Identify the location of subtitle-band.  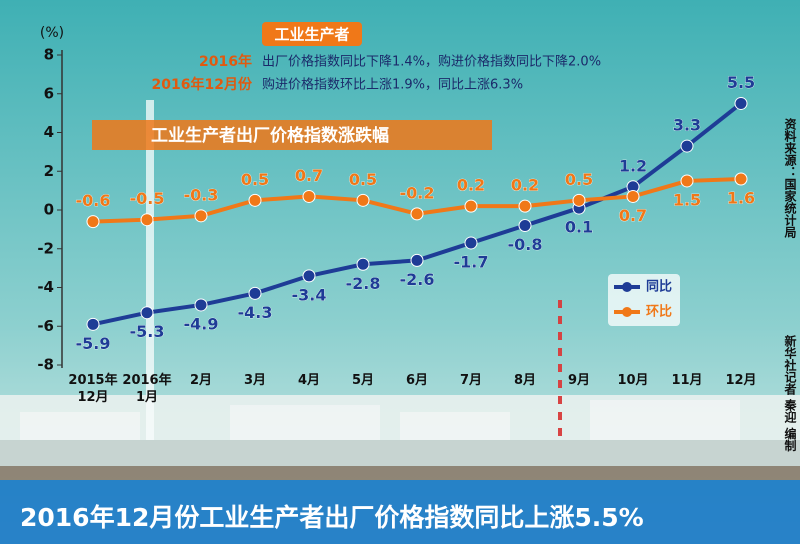
(292, 135).